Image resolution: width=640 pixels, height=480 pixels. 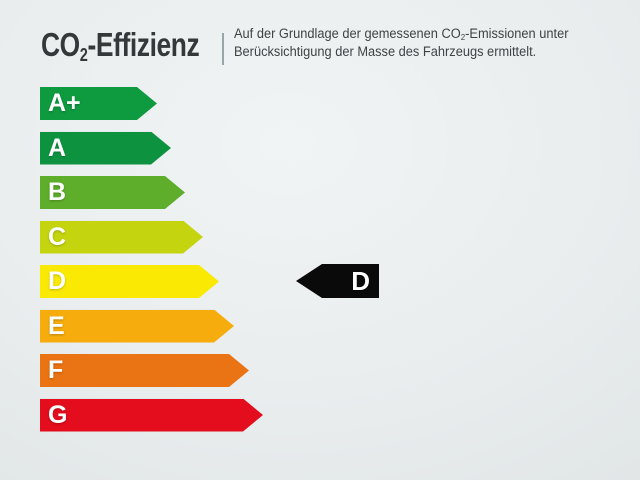 What do you see at coordinates (98, 103) in the screenshot?
I see `efficiency-bar-a-plus: A+` at bounding box center [98, 103].